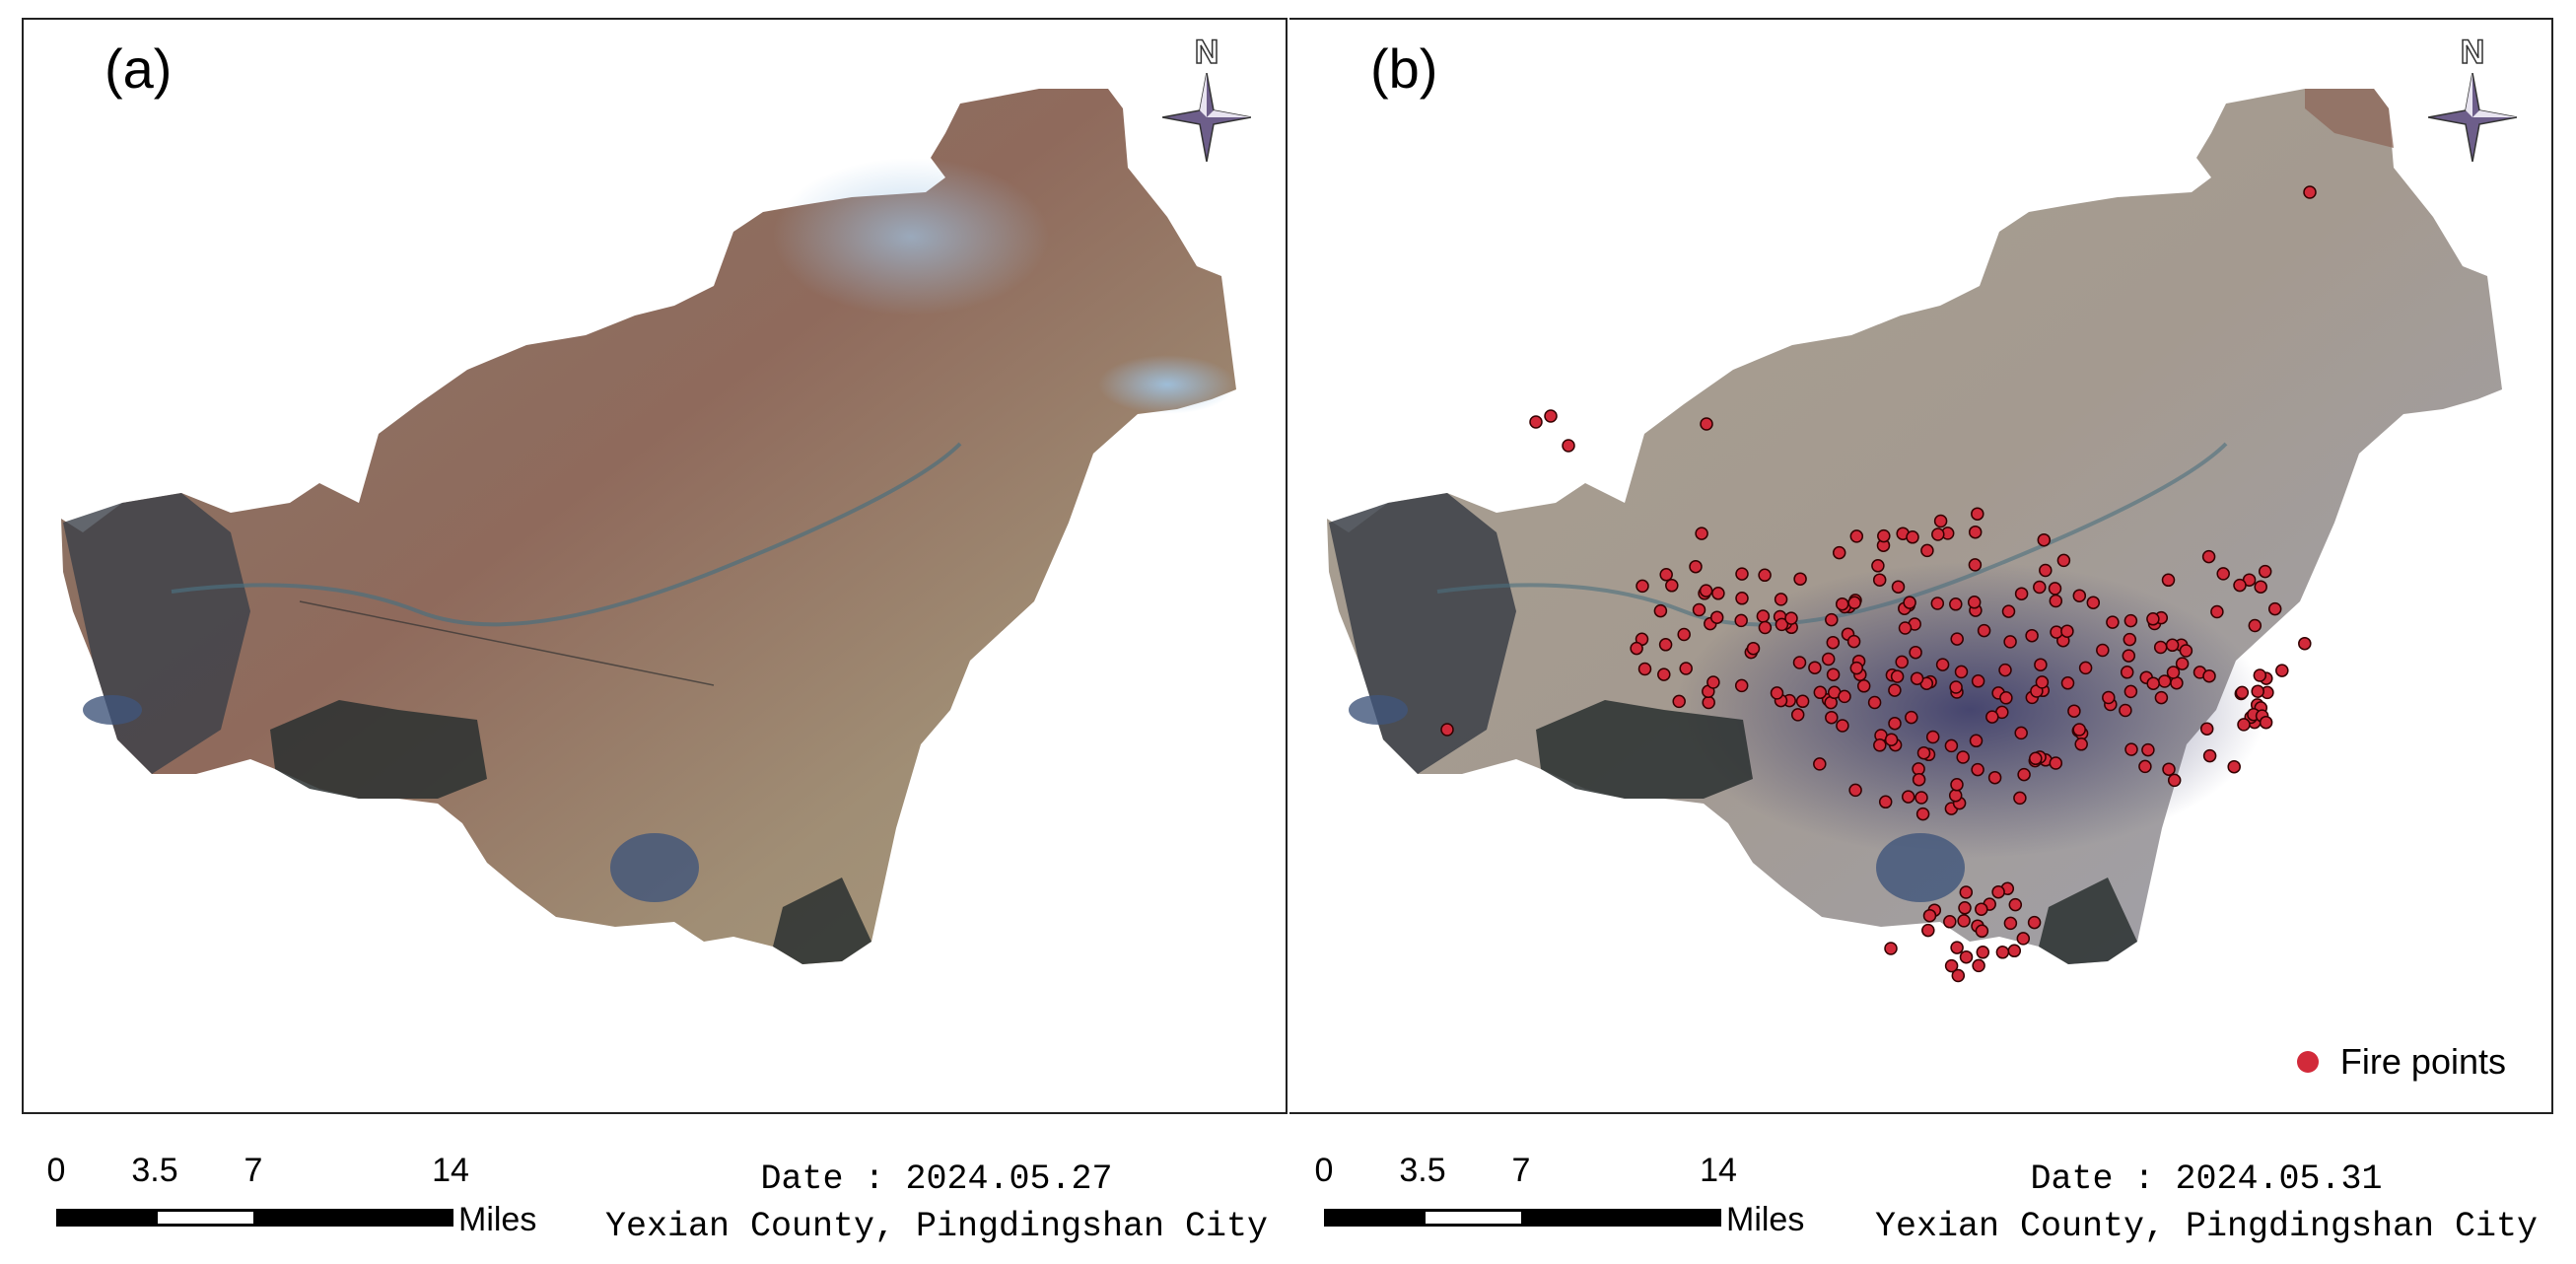  Describe the element at coordinates (1404, 68) in the screenshot. I see `panel-label-b: (b)` at that location.